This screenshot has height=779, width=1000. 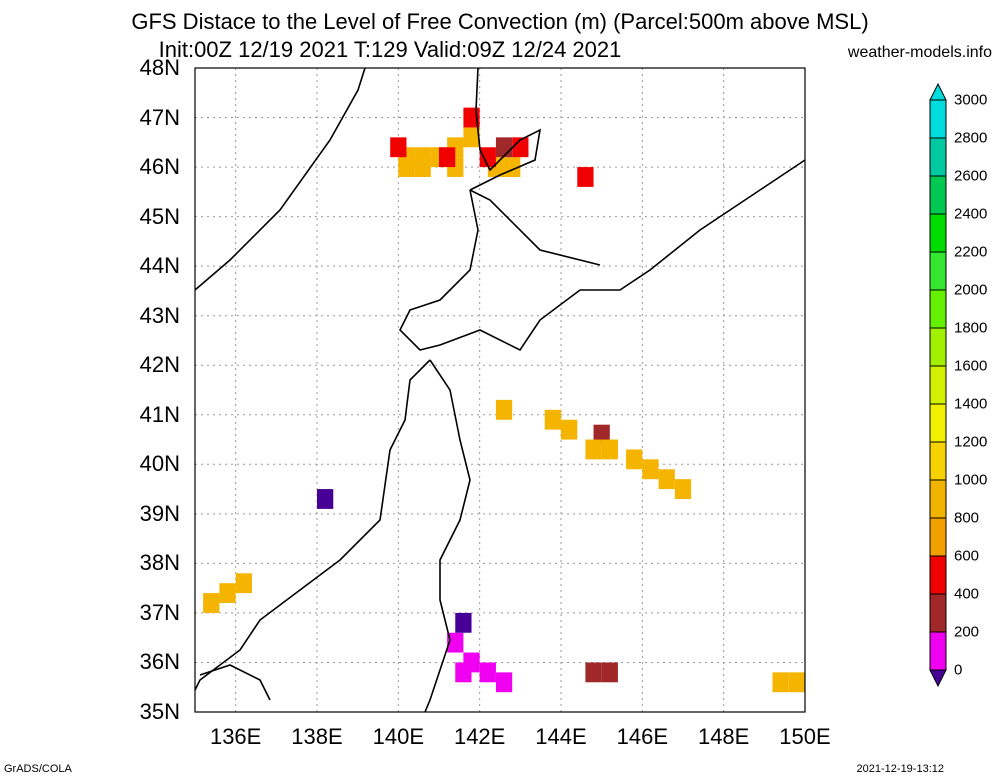 I want to click on colorbar-label: 600, so click(x=967, y=556).